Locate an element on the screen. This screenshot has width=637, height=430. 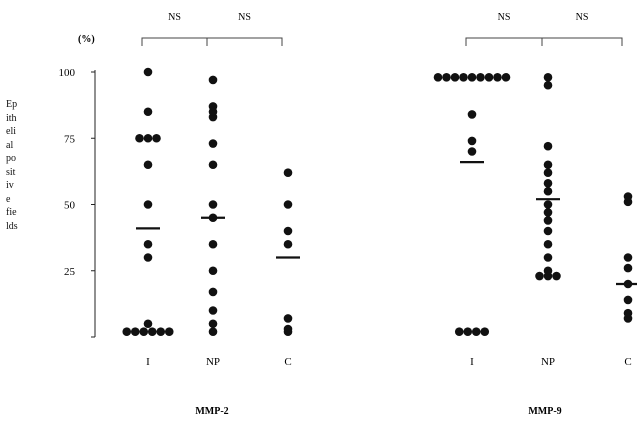
panel-title: MMP-9 is located at coordinates (544, 411).